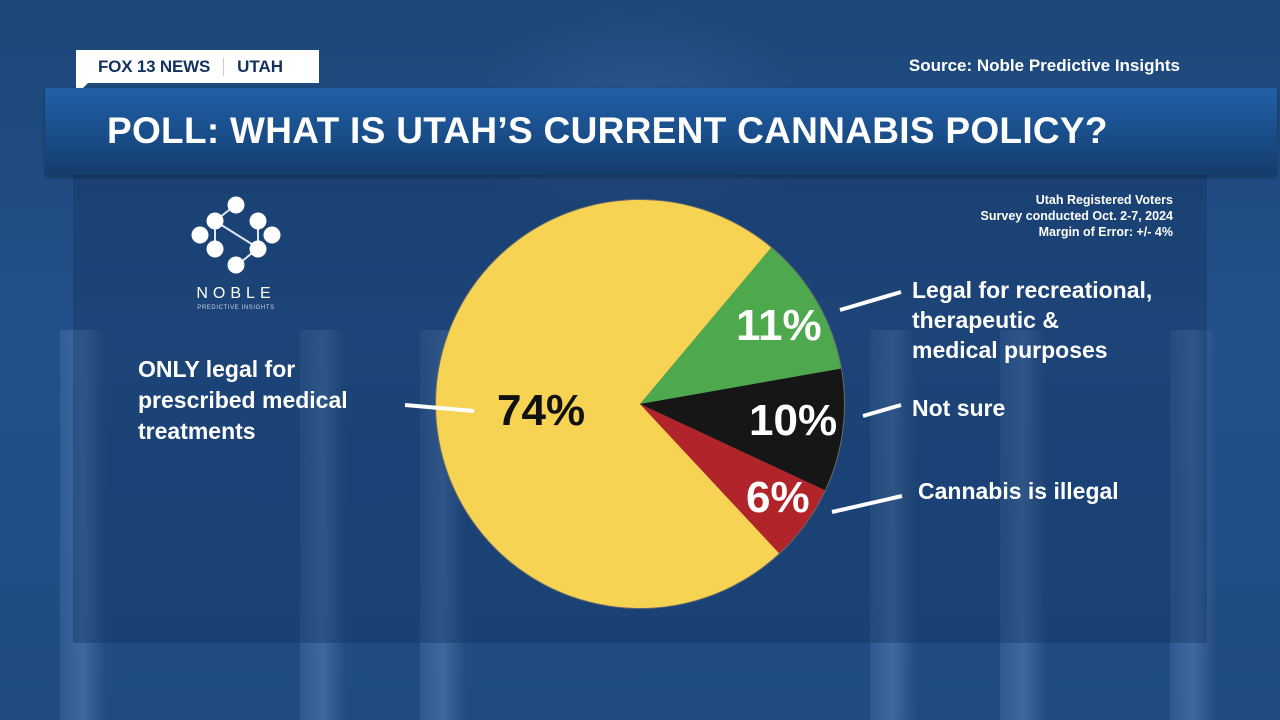 Image resolution: width=1280 pixels, height=720 pixels. What do you see at coordinates (870, 301) in the screenshot?
I see `leader-line-green` at bounding box center [870, 301].